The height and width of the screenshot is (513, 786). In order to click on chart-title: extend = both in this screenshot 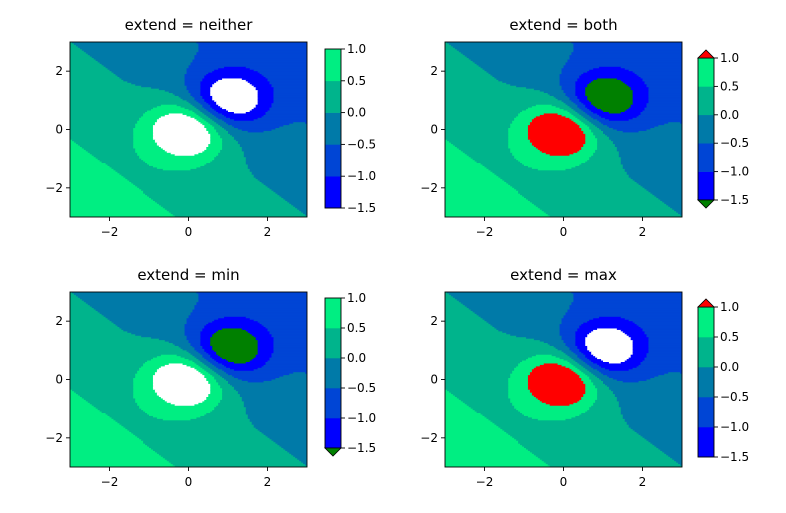, I will do `click(563, 25)`.